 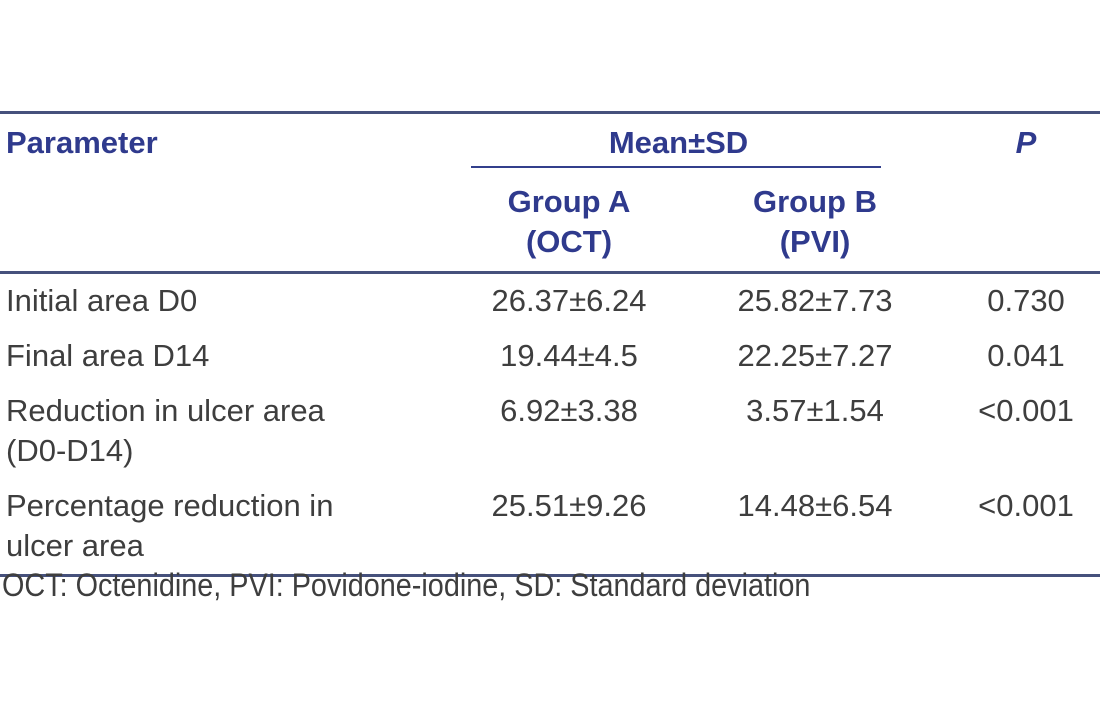 What do you see at coordinates (569, 300) in the screenshot?
I see `group-a-value-cell: 26.37±6.24` at bounding box center [569, 300].